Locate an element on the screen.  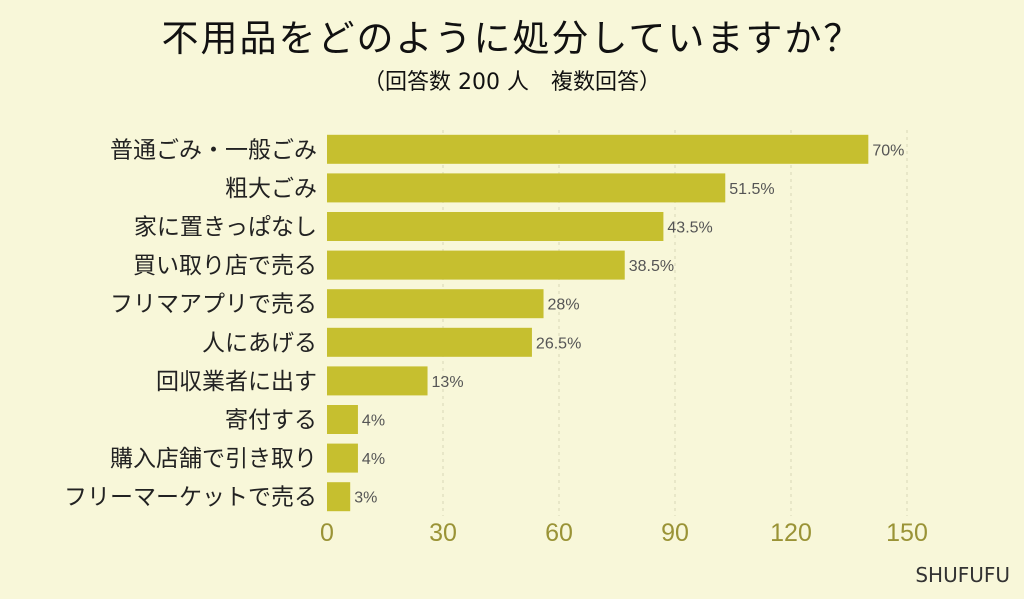
category-label: 購入店舗で引き取り is located at coordinates (213, 459).